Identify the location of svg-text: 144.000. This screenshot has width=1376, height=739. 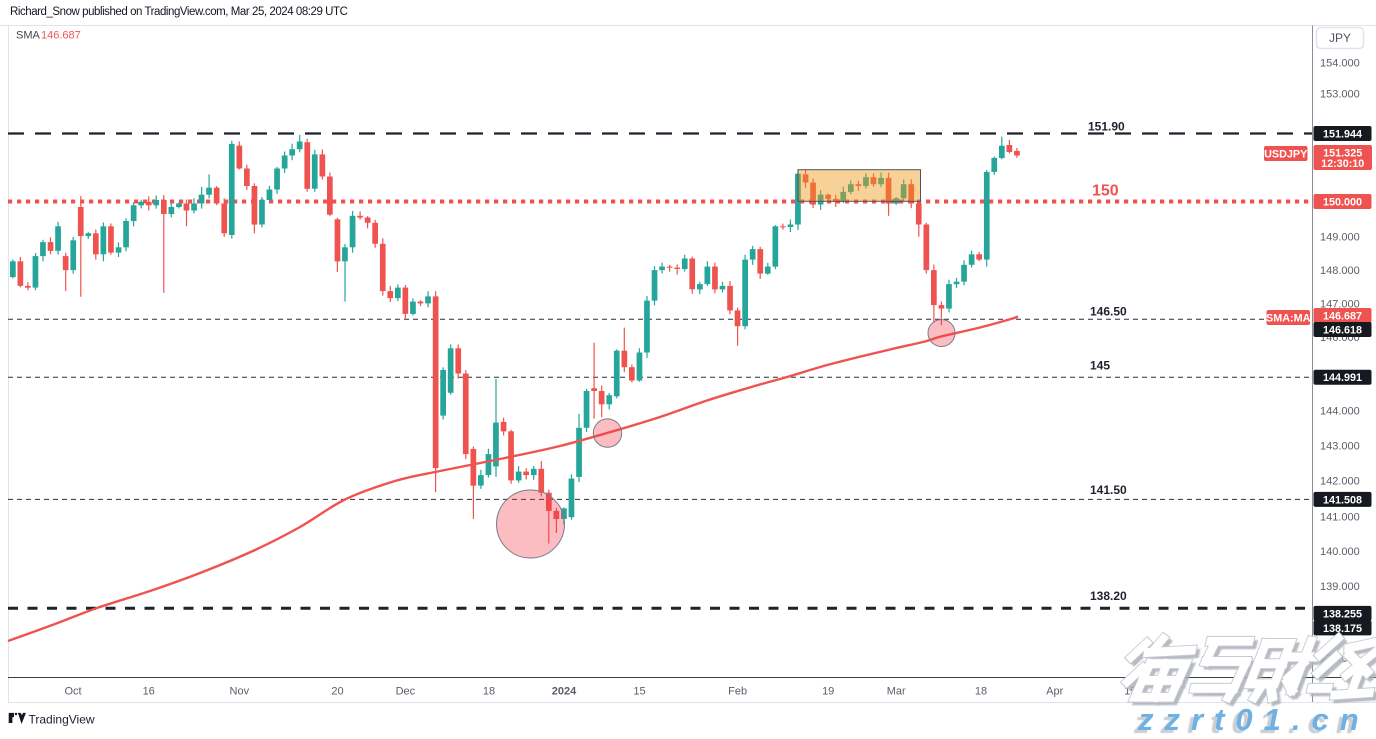
(1340, 412).